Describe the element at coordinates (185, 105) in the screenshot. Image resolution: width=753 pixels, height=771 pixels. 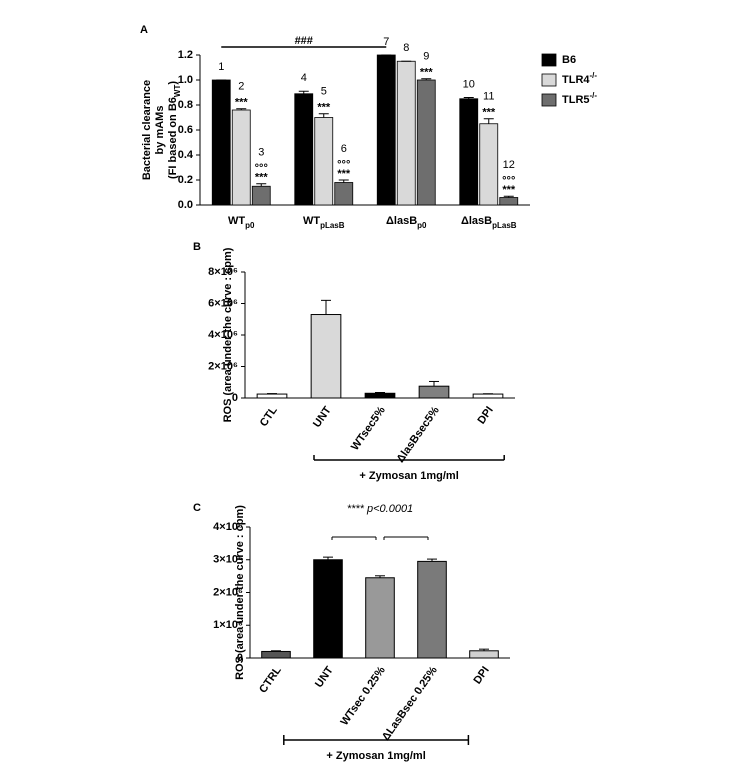
I see `y-tick-label: 0.8` at that location.